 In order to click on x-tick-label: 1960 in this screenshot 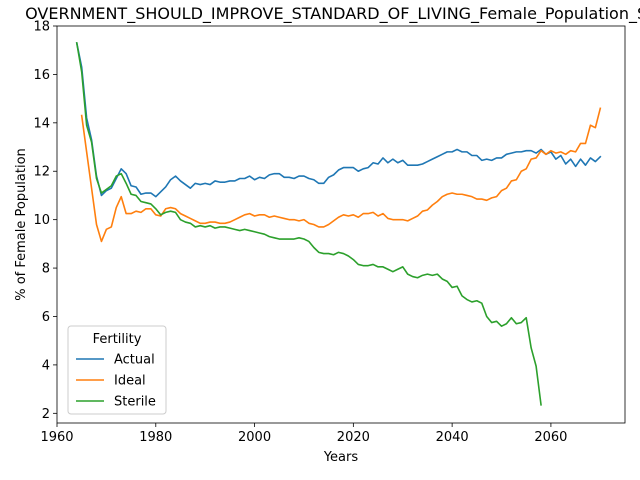, I will do `click(56, 437)`.